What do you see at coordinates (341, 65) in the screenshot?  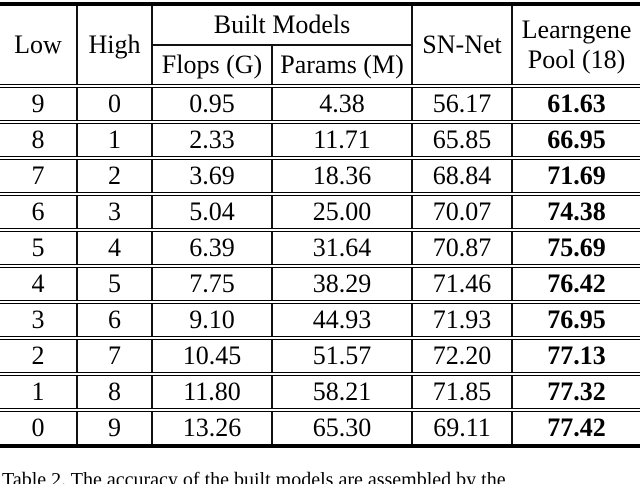 I see `column-header-params: Params (M)` at bounding box center [341, 65].